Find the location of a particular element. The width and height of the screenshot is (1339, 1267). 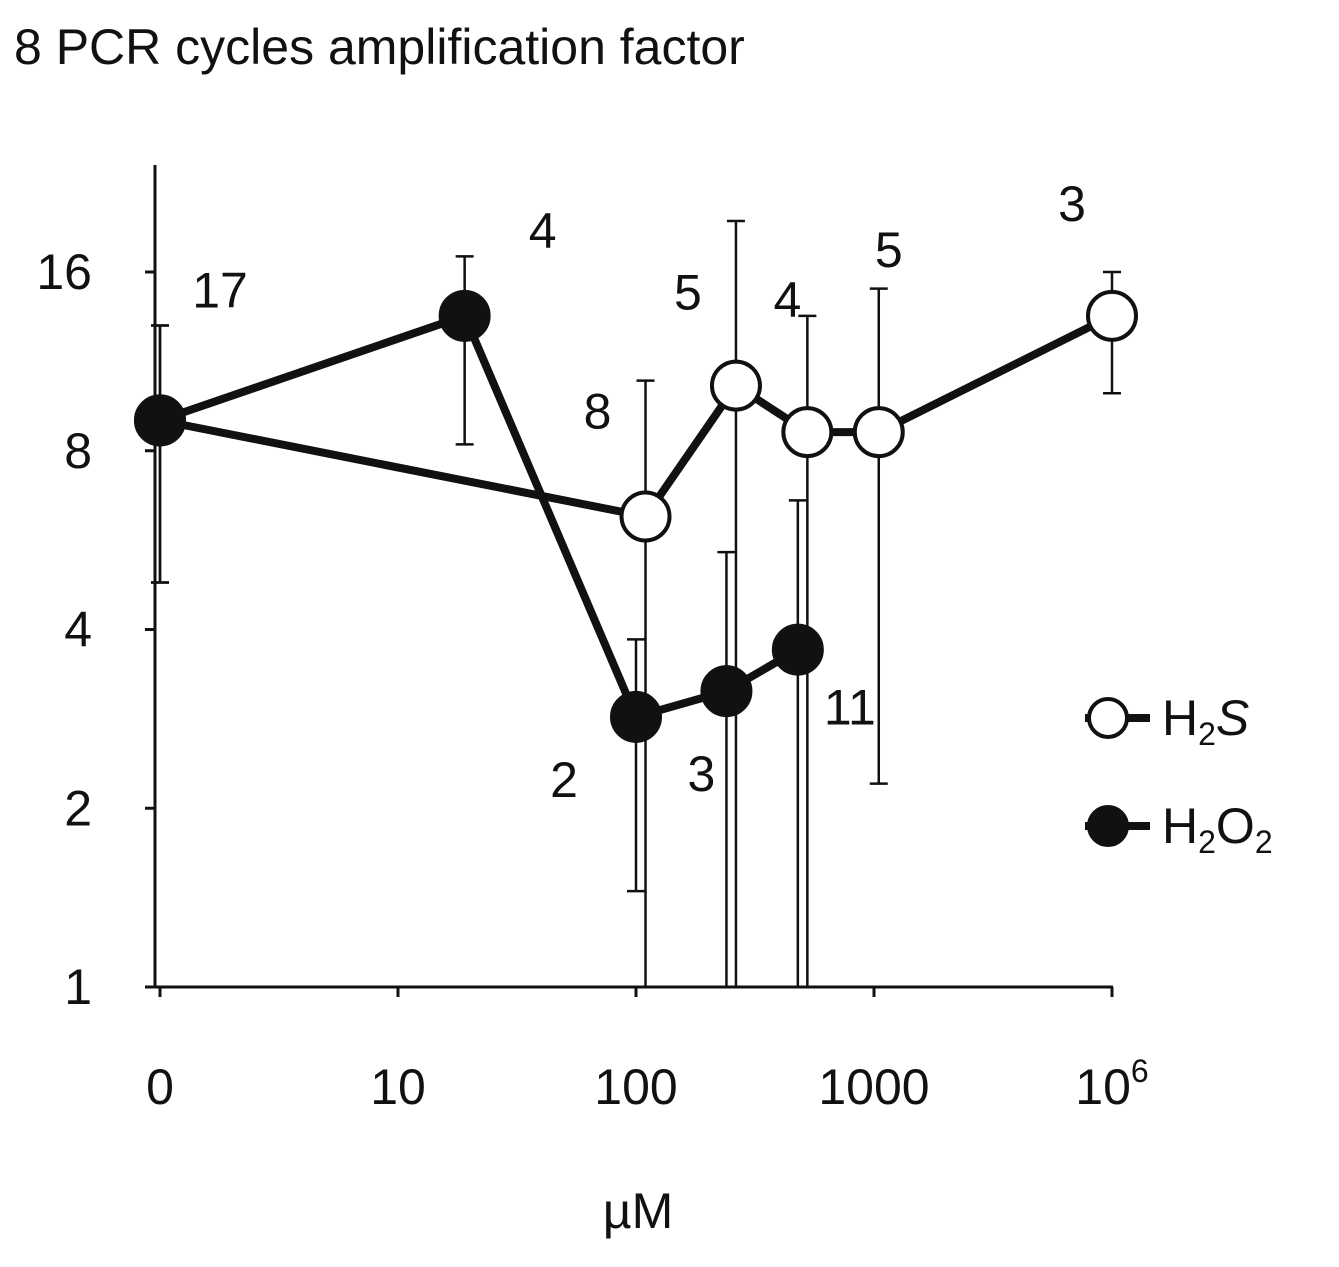

x-axis-label: µM is located at coordinates (638, 1211).